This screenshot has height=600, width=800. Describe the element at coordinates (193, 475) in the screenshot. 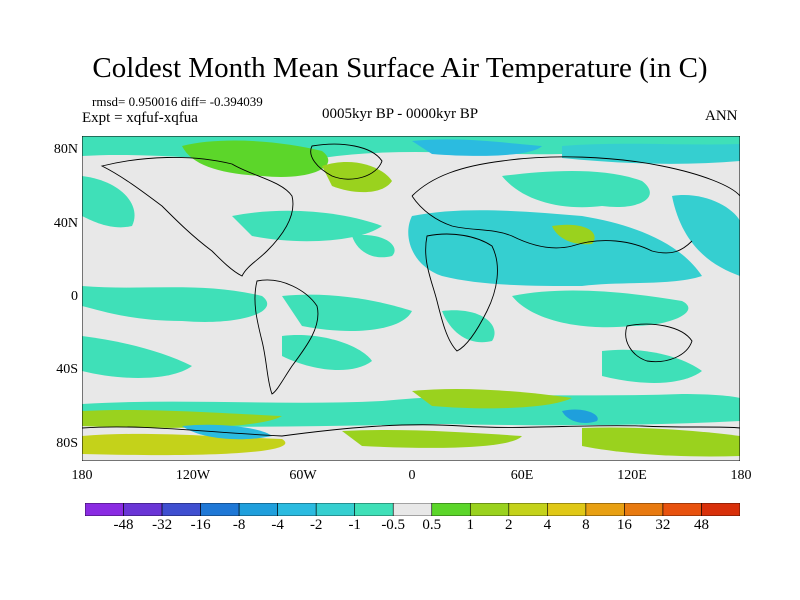

I see `lon-label-120w: 120W` at that location.